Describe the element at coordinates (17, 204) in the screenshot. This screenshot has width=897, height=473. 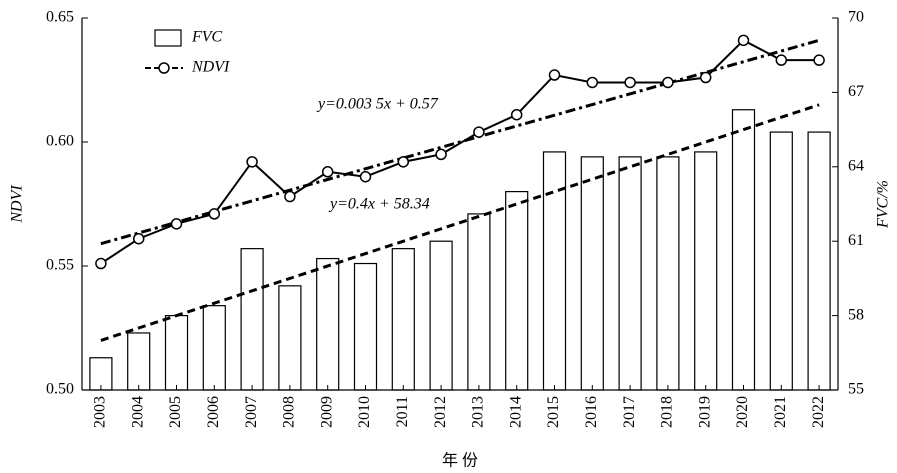
I see `y-axis-title: NDVI` at that location.